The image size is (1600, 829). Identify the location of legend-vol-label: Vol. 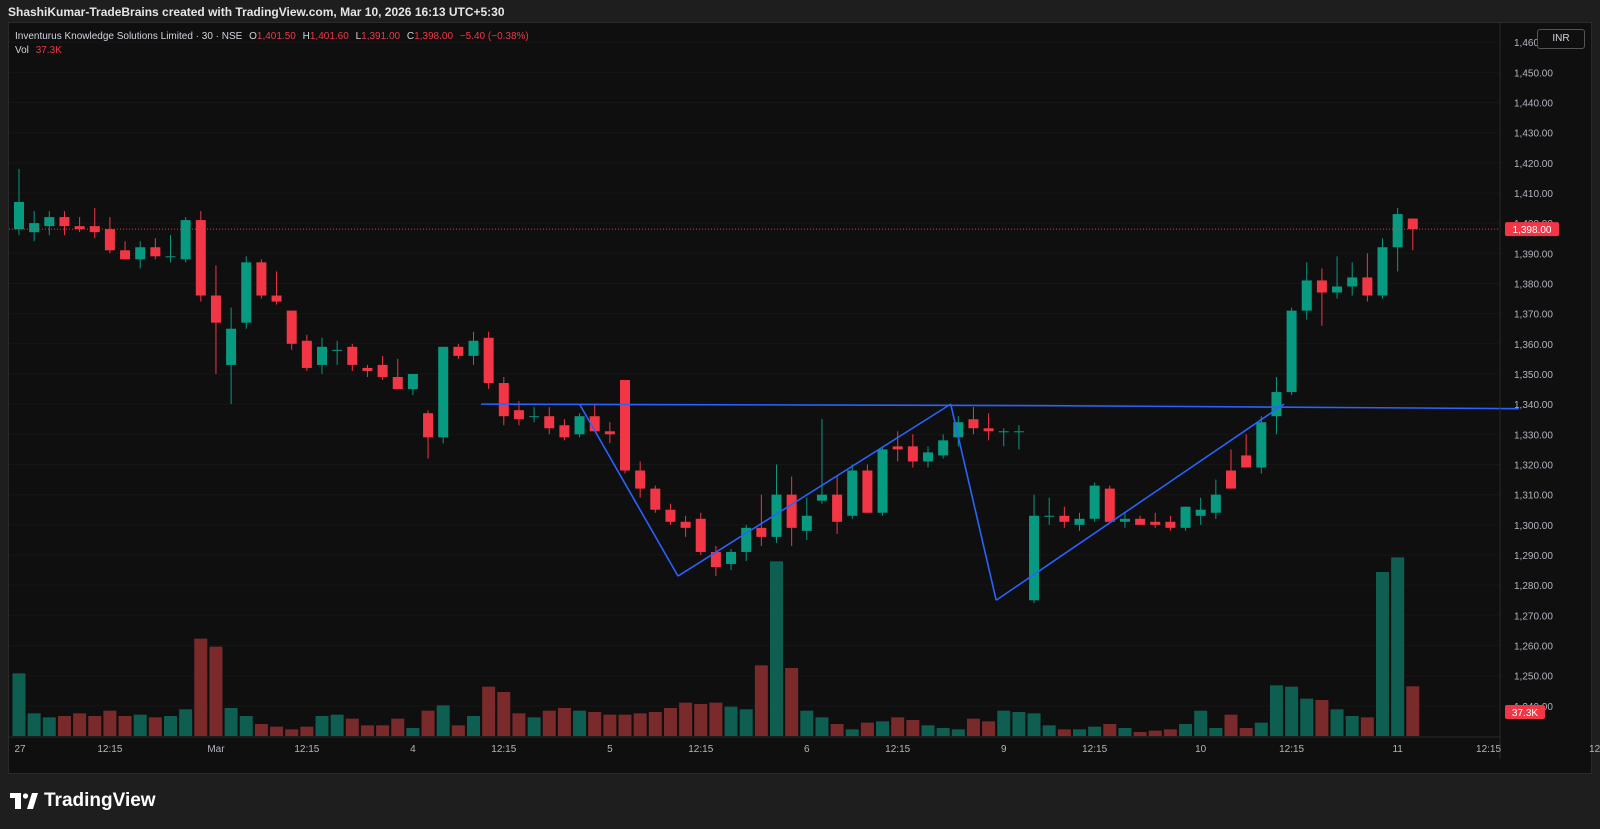
(22, 50).